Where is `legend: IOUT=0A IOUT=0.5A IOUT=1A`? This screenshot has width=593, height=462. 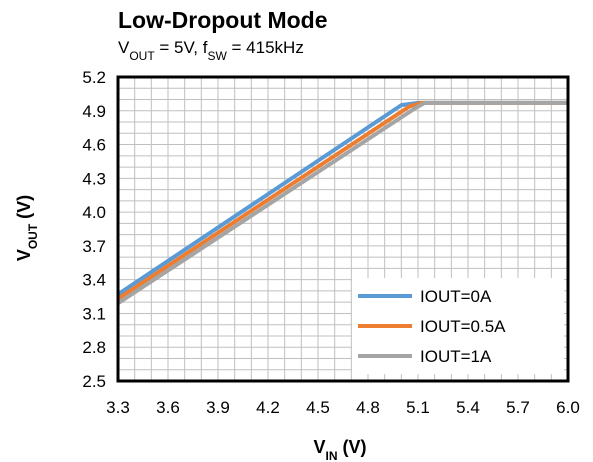 legend: IOUT=0A IOUT=0.5A IOUT=1A is located at coordinates (458, 326).